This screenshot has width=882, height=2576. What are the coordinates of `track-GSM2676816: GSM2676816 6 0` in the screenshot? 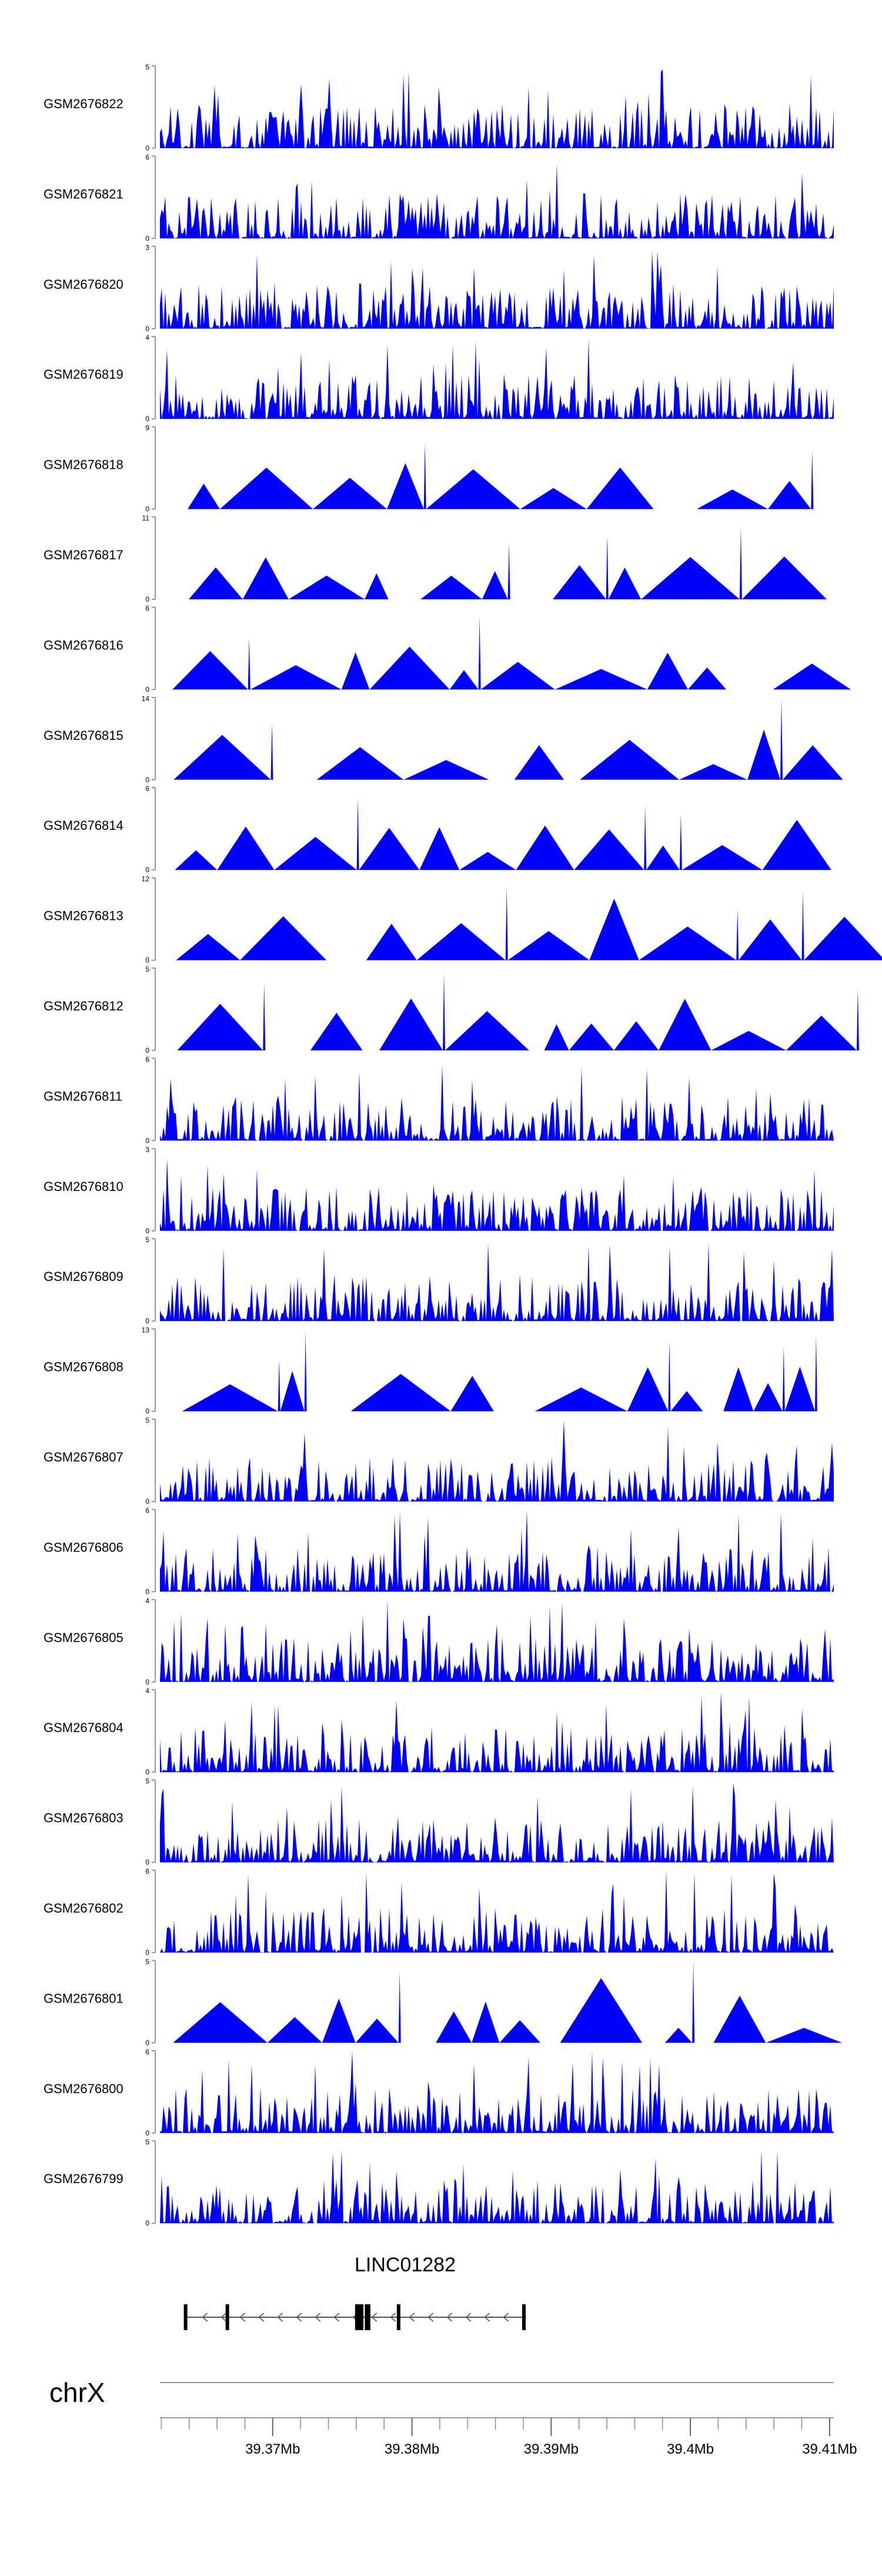 It's located at (447, 648).